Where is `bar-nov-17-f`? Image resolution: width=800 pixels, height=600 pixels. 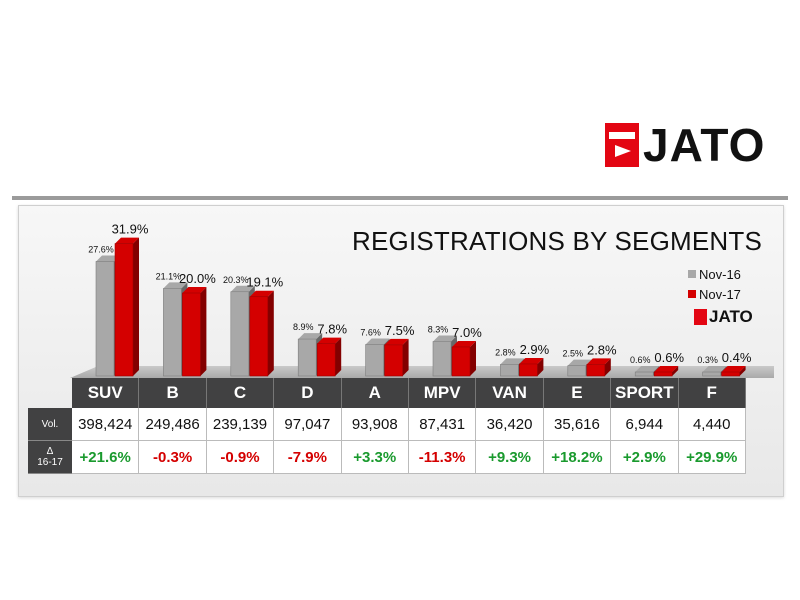
bar-nov-17-f is located at coordinates (730, 374).